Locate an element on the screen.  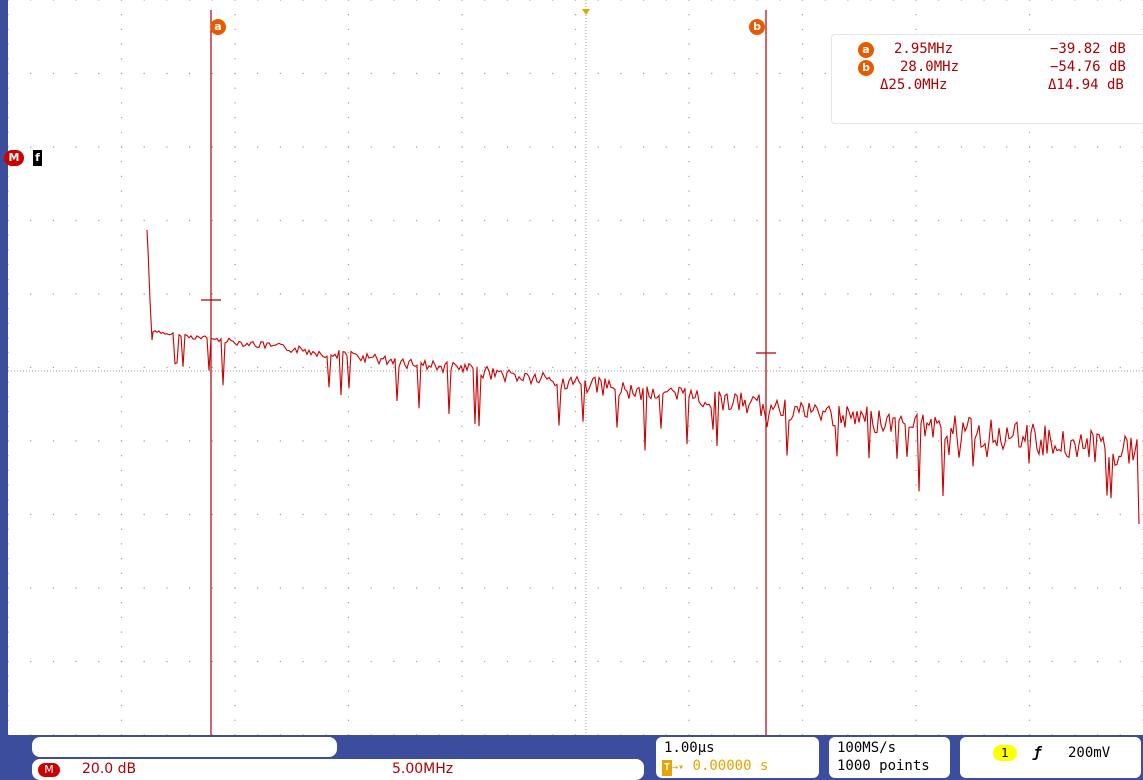
timebase-panel: 1.00µs T →▾ 0.00000 s is located at coordinates (737, 757).